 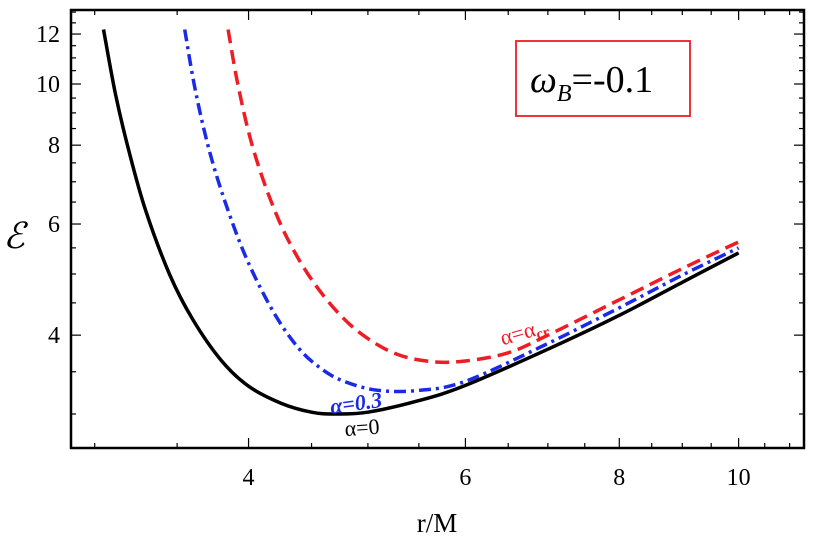 I want to click on series-alpha-0-label: α=0, so click(x=362, y=427).